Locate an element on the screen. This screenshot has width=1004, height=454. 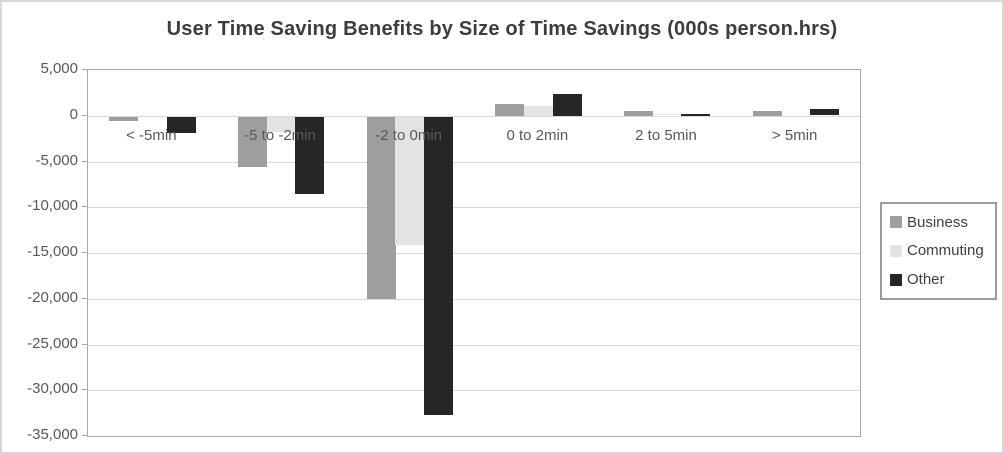
legend-label: Commuting is located at coordinates (945, 251).